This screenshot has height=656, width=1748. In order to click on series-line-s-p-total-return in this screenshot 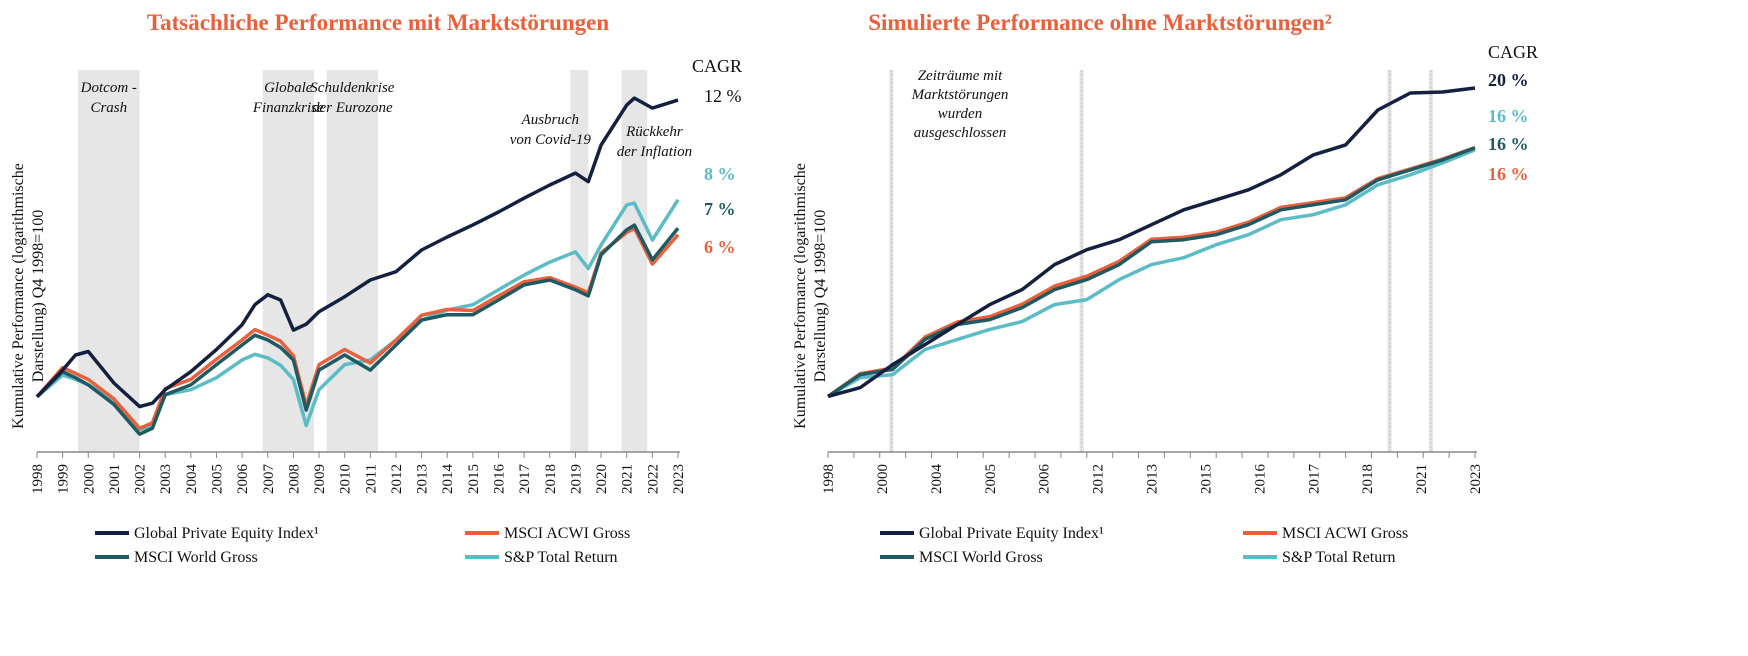, I will do `click(1151, 273)`.